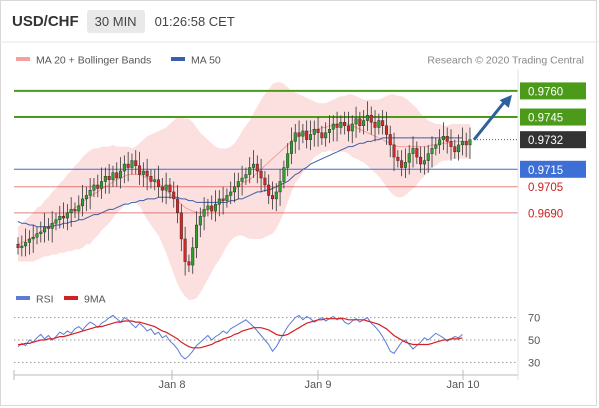 This screenshot has width=599, height=408. Describe the element at coordinates (534, 341) in the screenshot. I see `rsi-level-label-50: 50` at that location.